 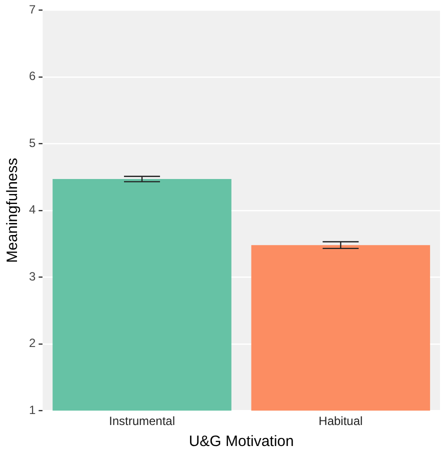 What do you see at coordinates (32, 143) in the screenshot?
I see `y-tick-label: 5` at bounding box center [32, 143].